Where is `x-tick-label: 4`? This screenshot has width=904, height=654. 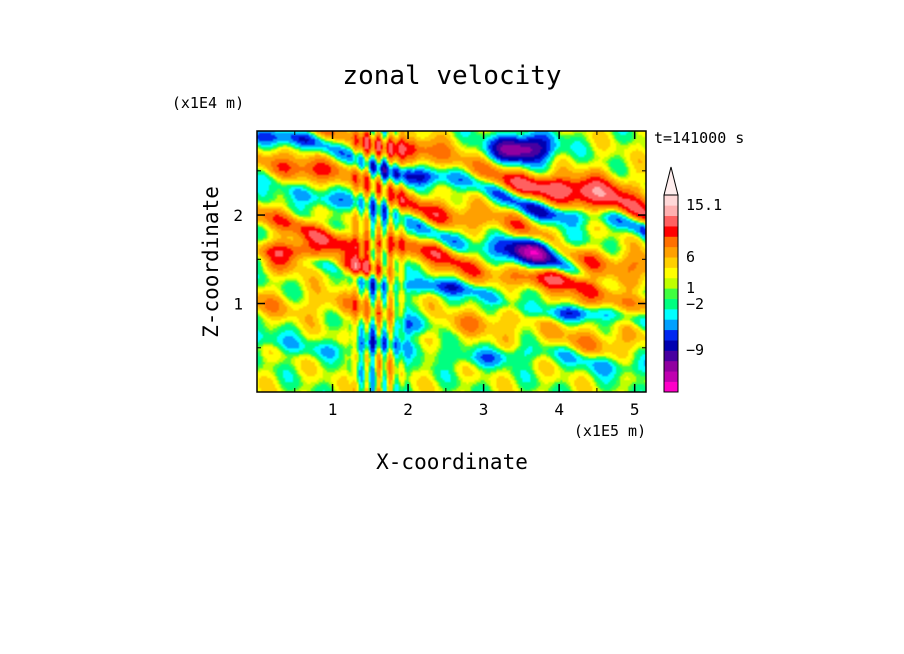 x-tick-label: 4 is located at coordinates (559, 409).